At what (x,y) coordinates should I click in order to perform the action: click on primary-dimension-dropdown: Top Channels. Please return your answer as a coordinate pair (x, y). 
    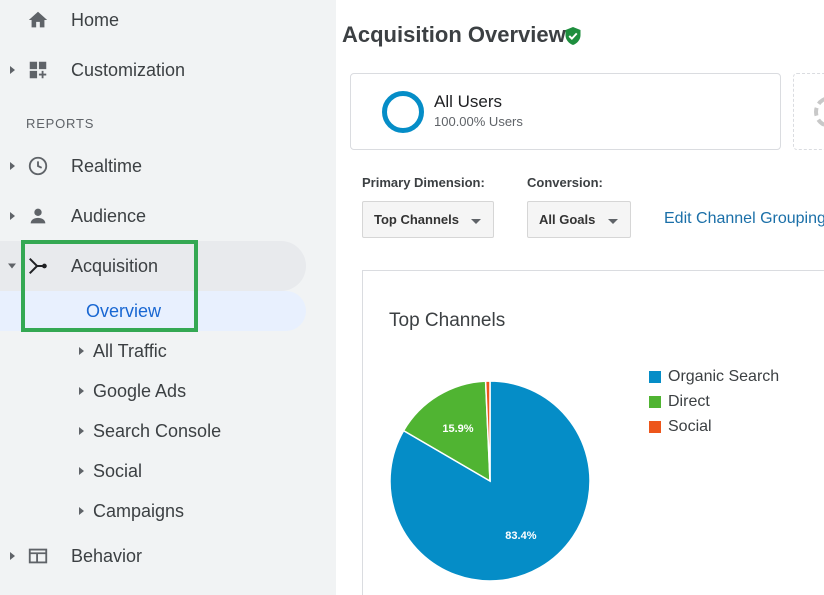
    Looking at the image, I should click on (428, 219).